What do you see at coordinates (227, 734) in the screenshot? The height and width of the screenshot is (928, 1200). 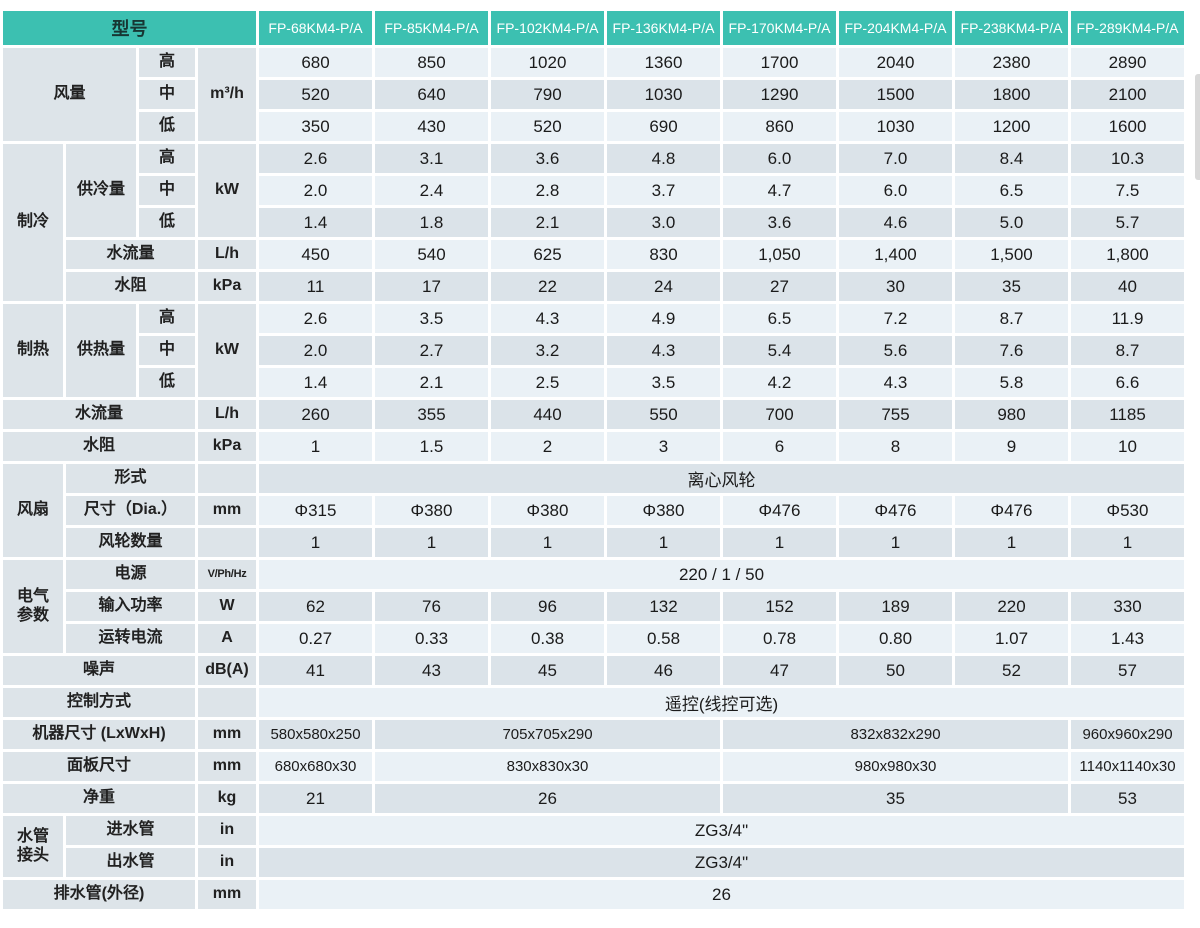 I see `unit-unit-size: mm` at bounding box center [227, 734].